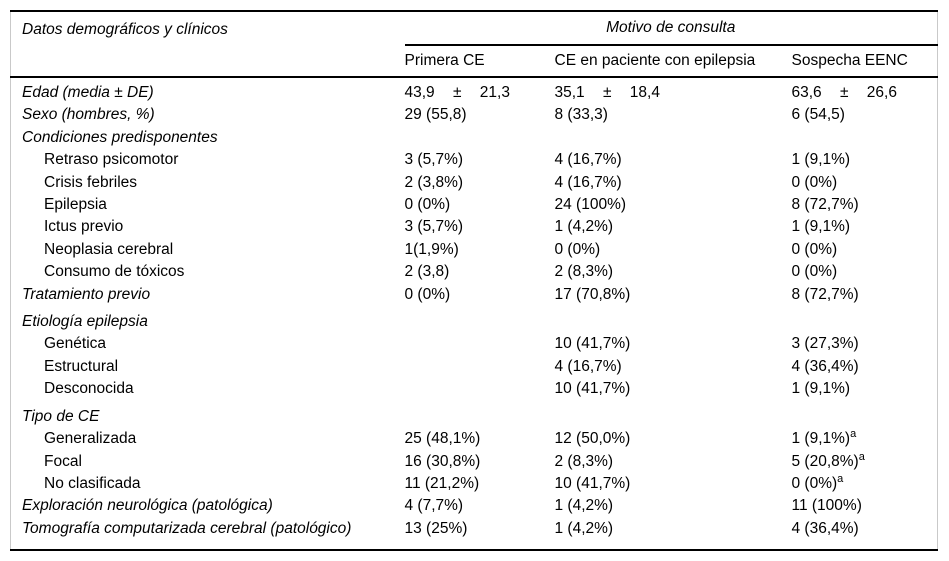  What do you see at coordinates (90, 439) in the screenshot?
I see `row-label: Generalizada` at bounding box center [90, 439].